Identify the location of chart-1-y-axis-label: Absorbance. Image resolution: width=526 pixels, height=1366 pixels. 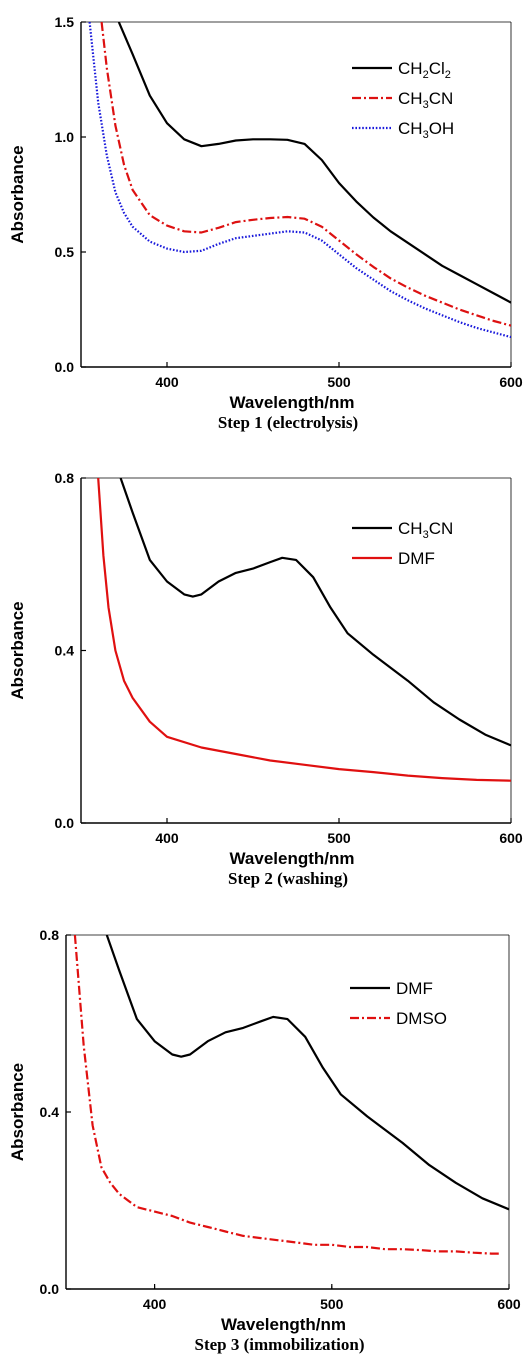
(17, 194).